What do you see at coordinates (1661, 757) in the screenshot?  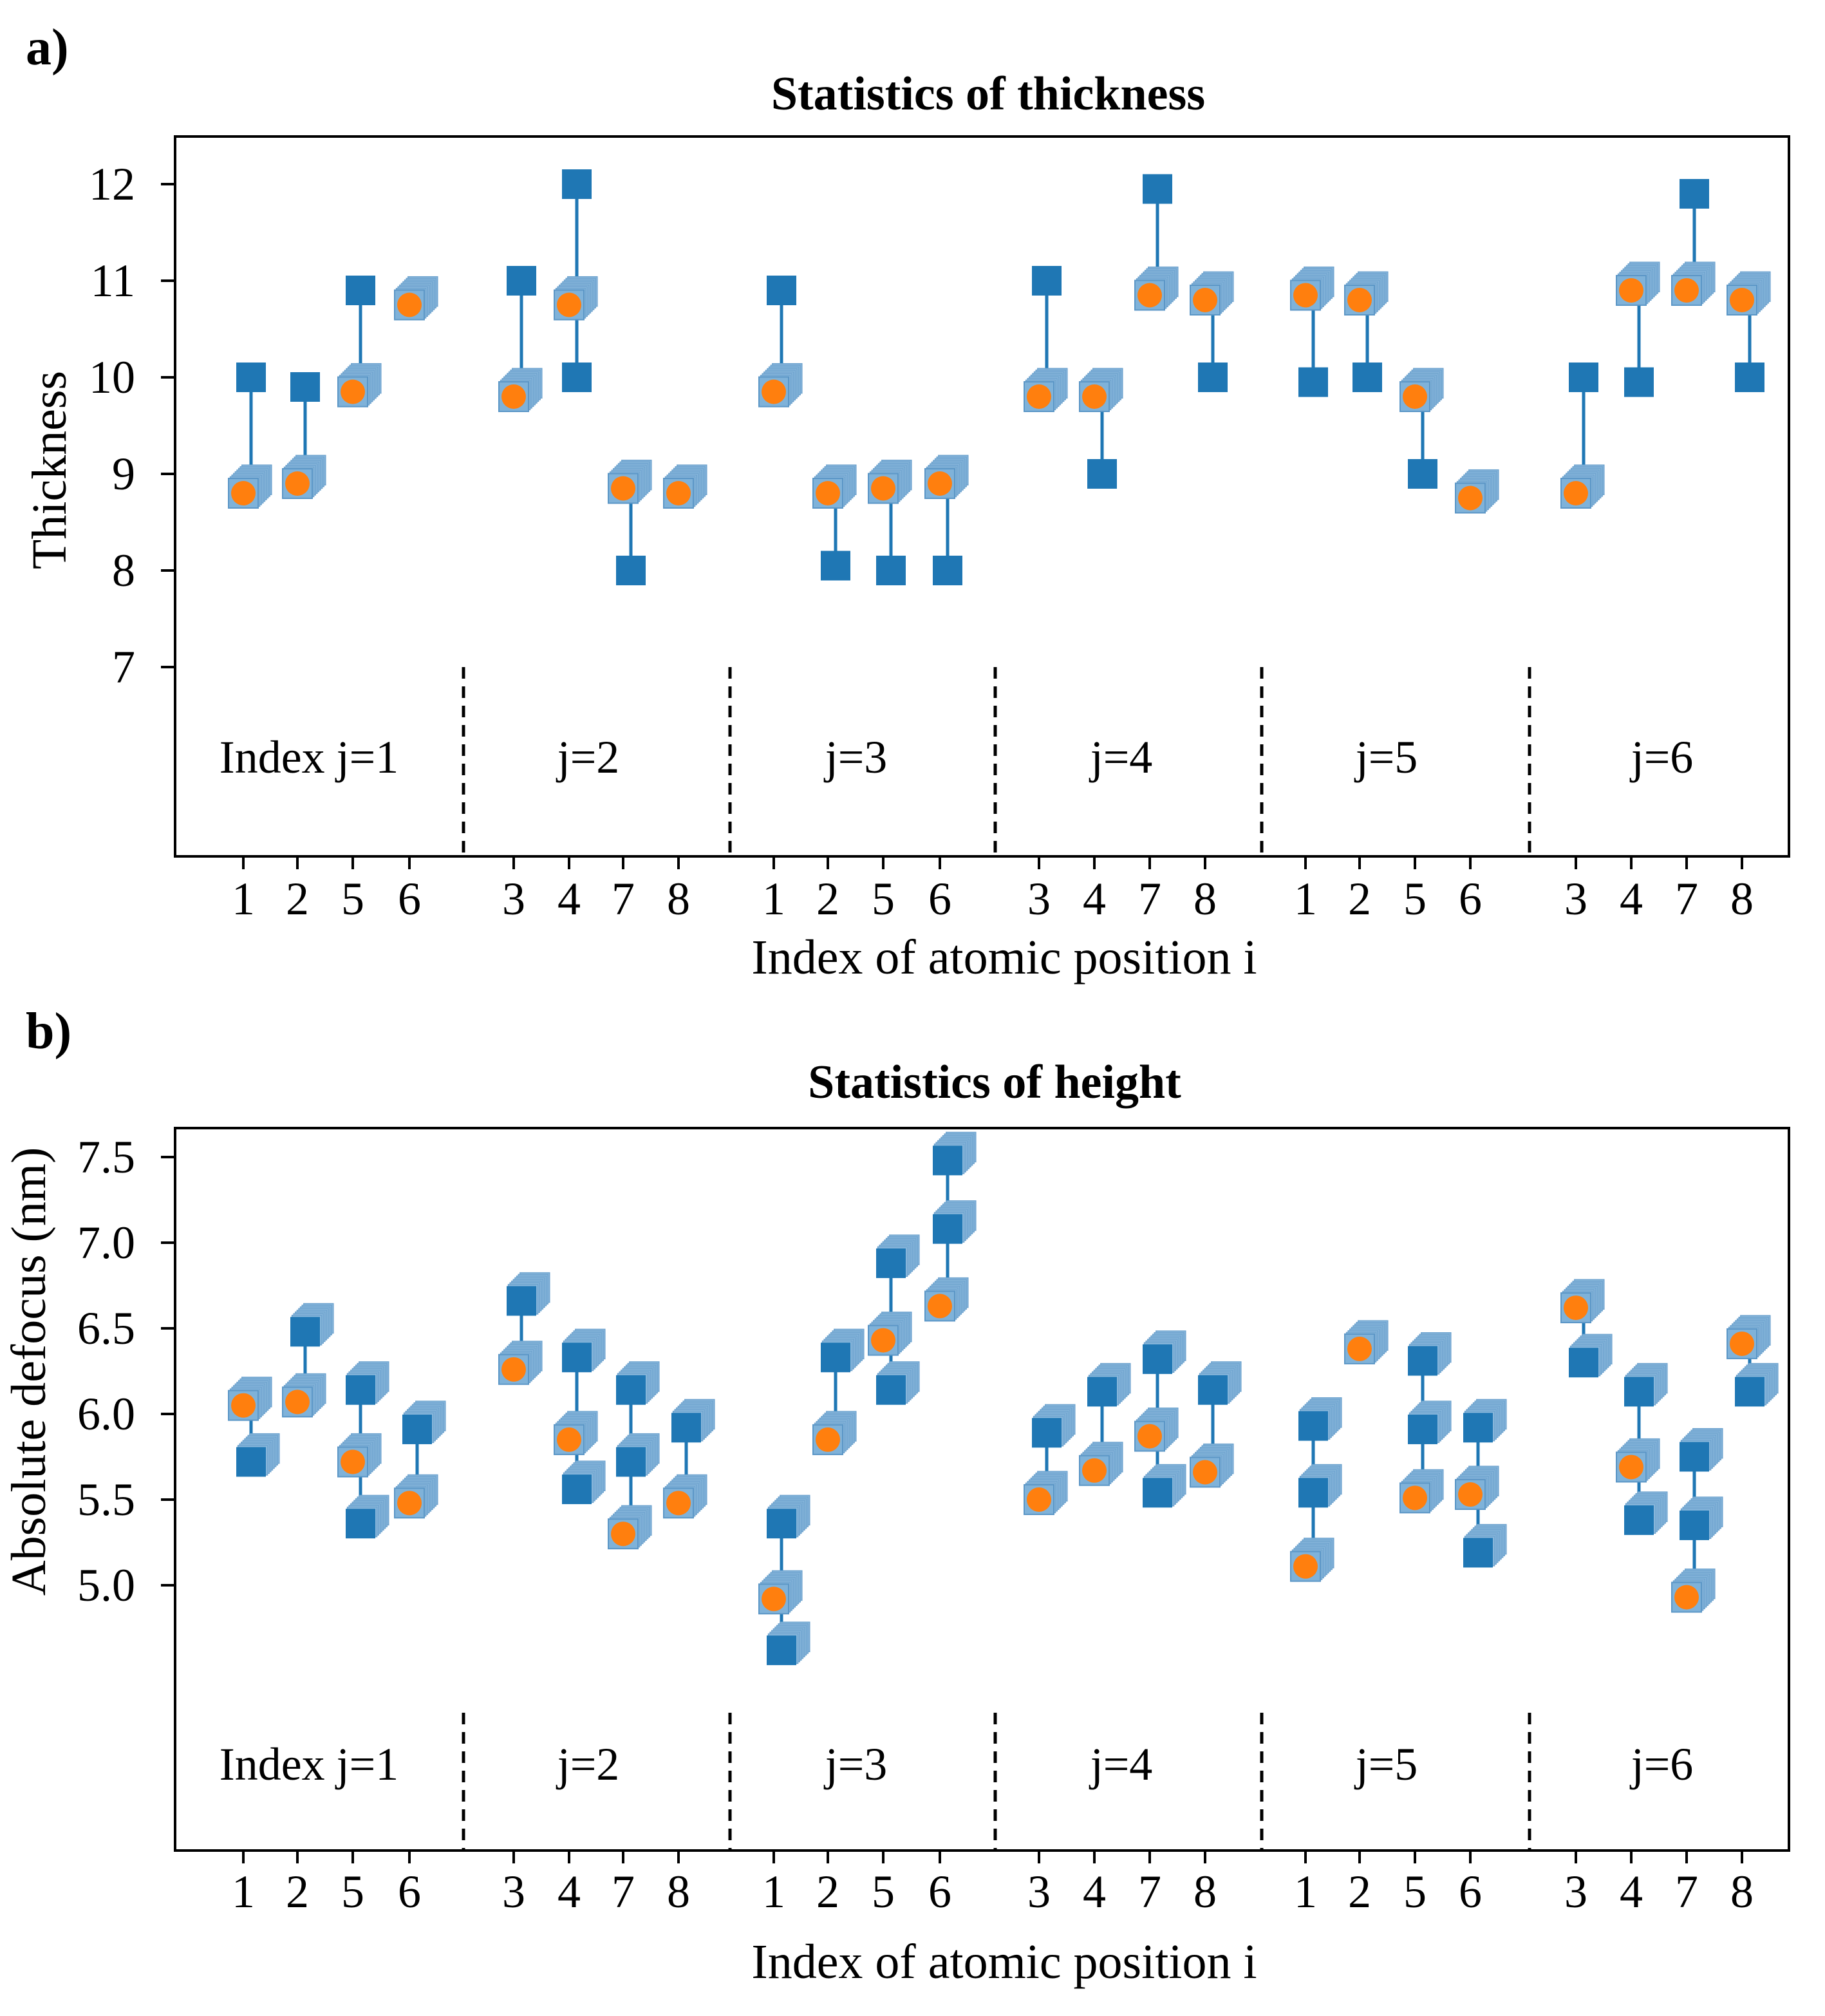 I see `group-label: j=6` at bounding box center [1661, 757].